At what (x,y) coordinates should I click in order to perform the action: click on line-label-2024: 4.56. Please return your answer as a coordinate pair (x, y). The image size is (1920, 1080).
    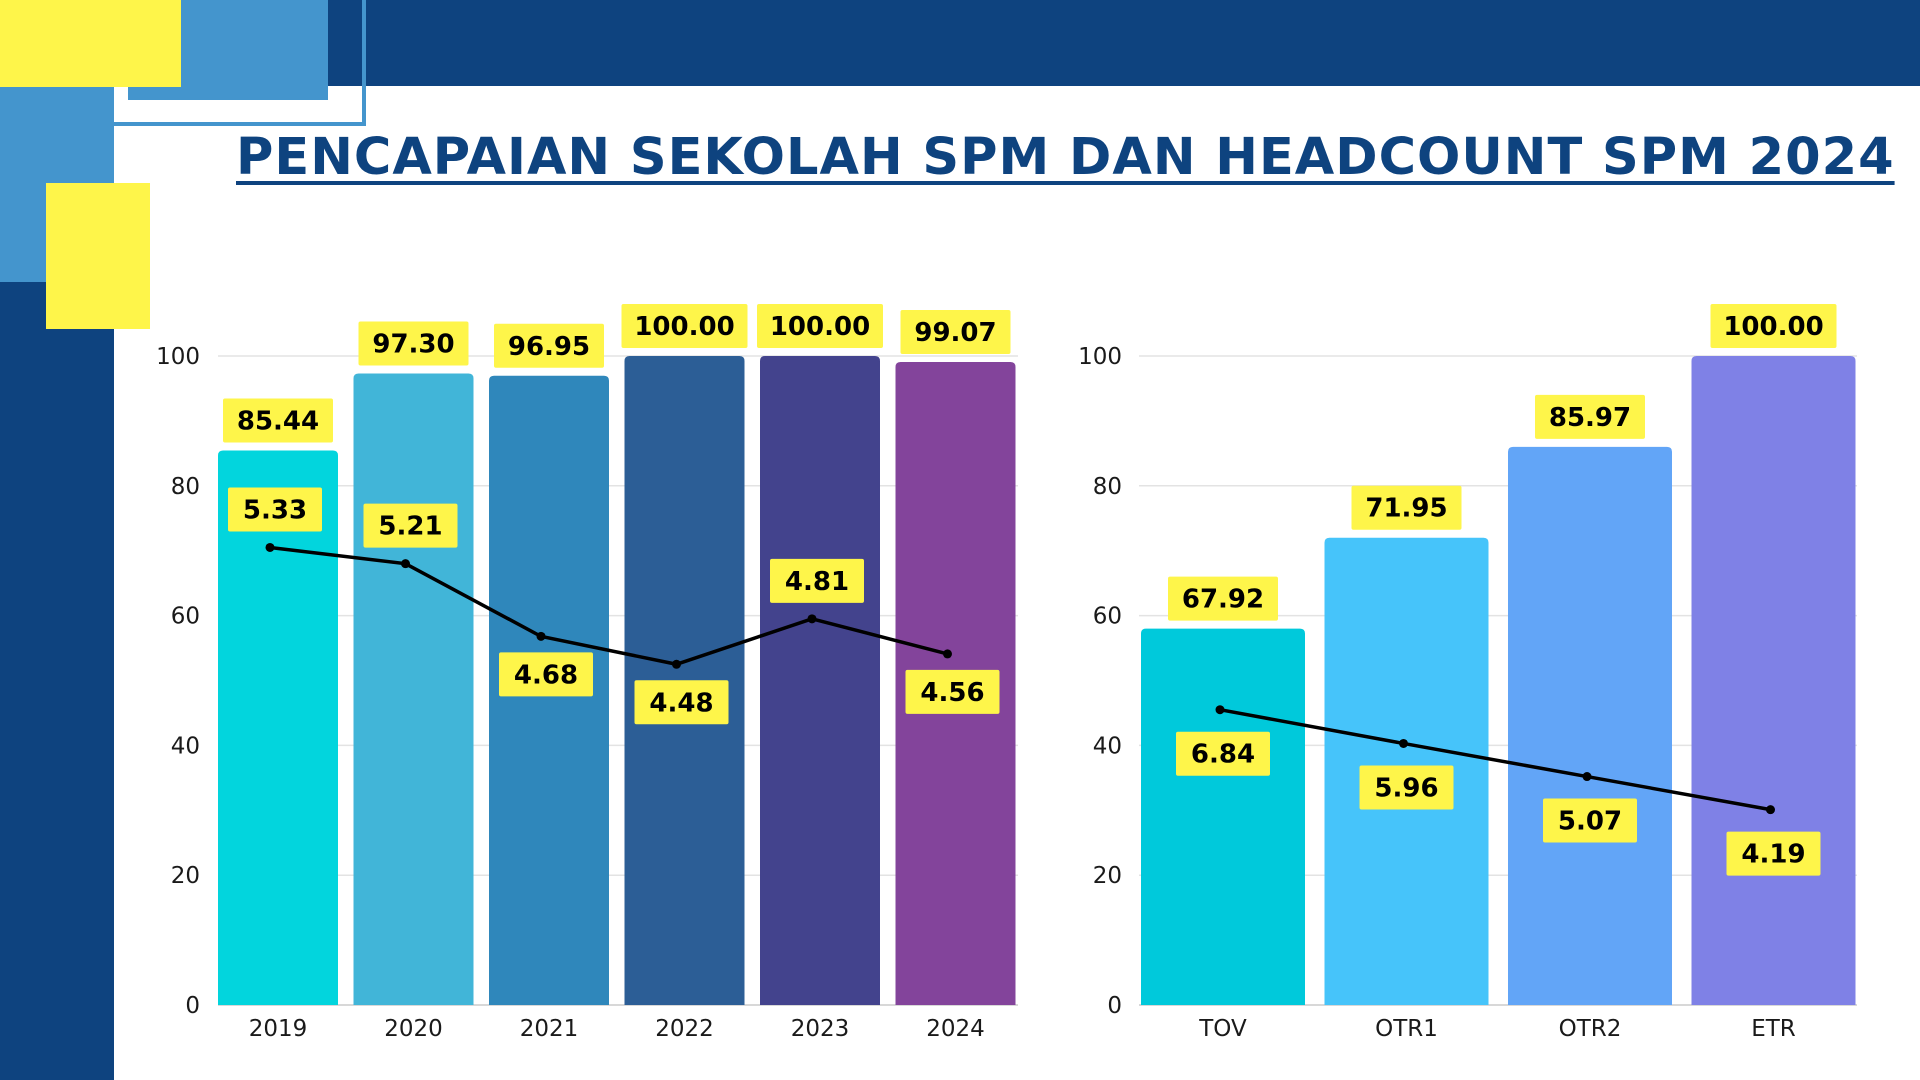
    Looking at the image, I should click on (952, 693).